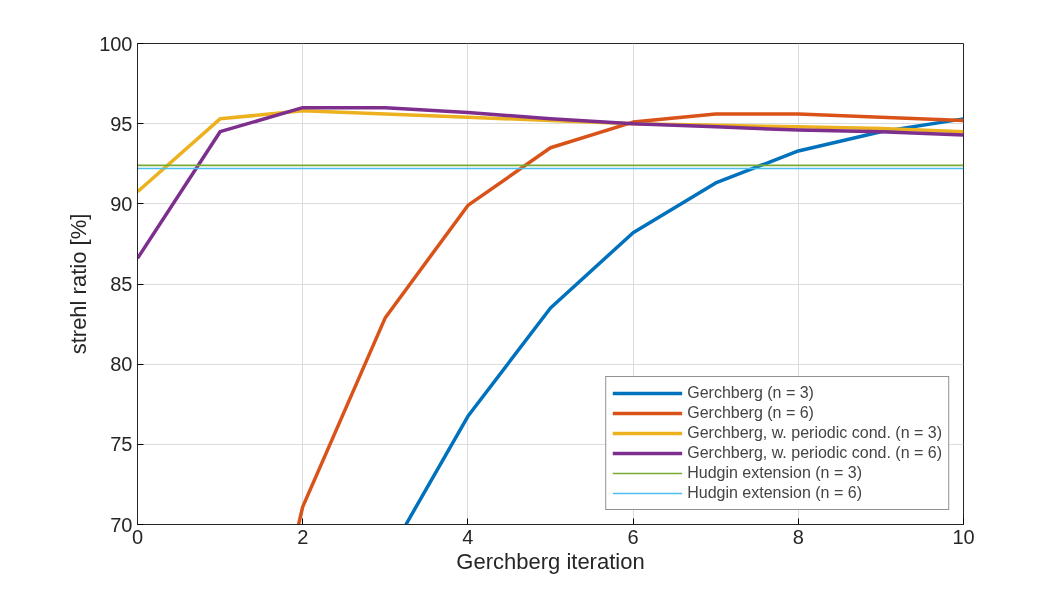  Describe the element at coordinates (750, 393) in the screenshot. I see `legend-label: Gerchberg (n = 3)` at that location.